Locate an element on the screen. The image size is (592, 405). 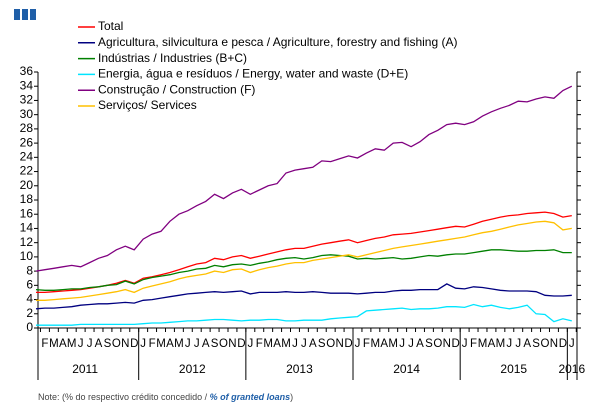
legend-label: Serviços/ Services is located at coordinates (147, 105).